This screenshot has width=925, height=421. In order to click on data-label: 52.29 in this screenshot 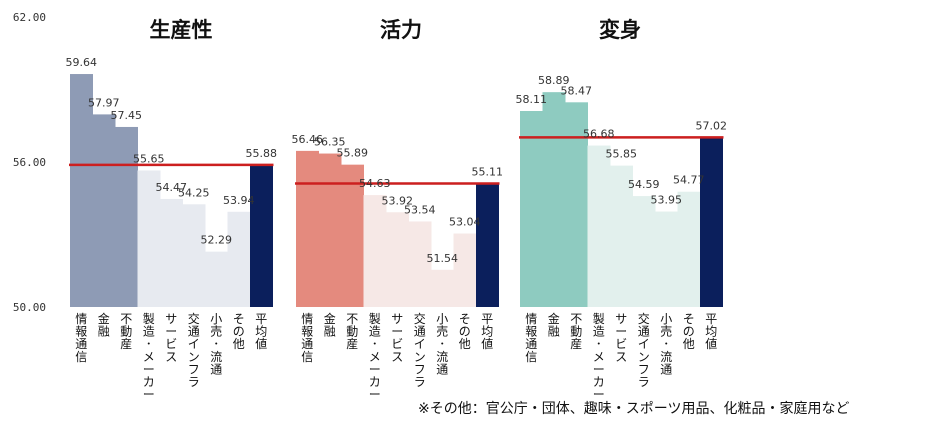, I will do `click(217, 240)`.